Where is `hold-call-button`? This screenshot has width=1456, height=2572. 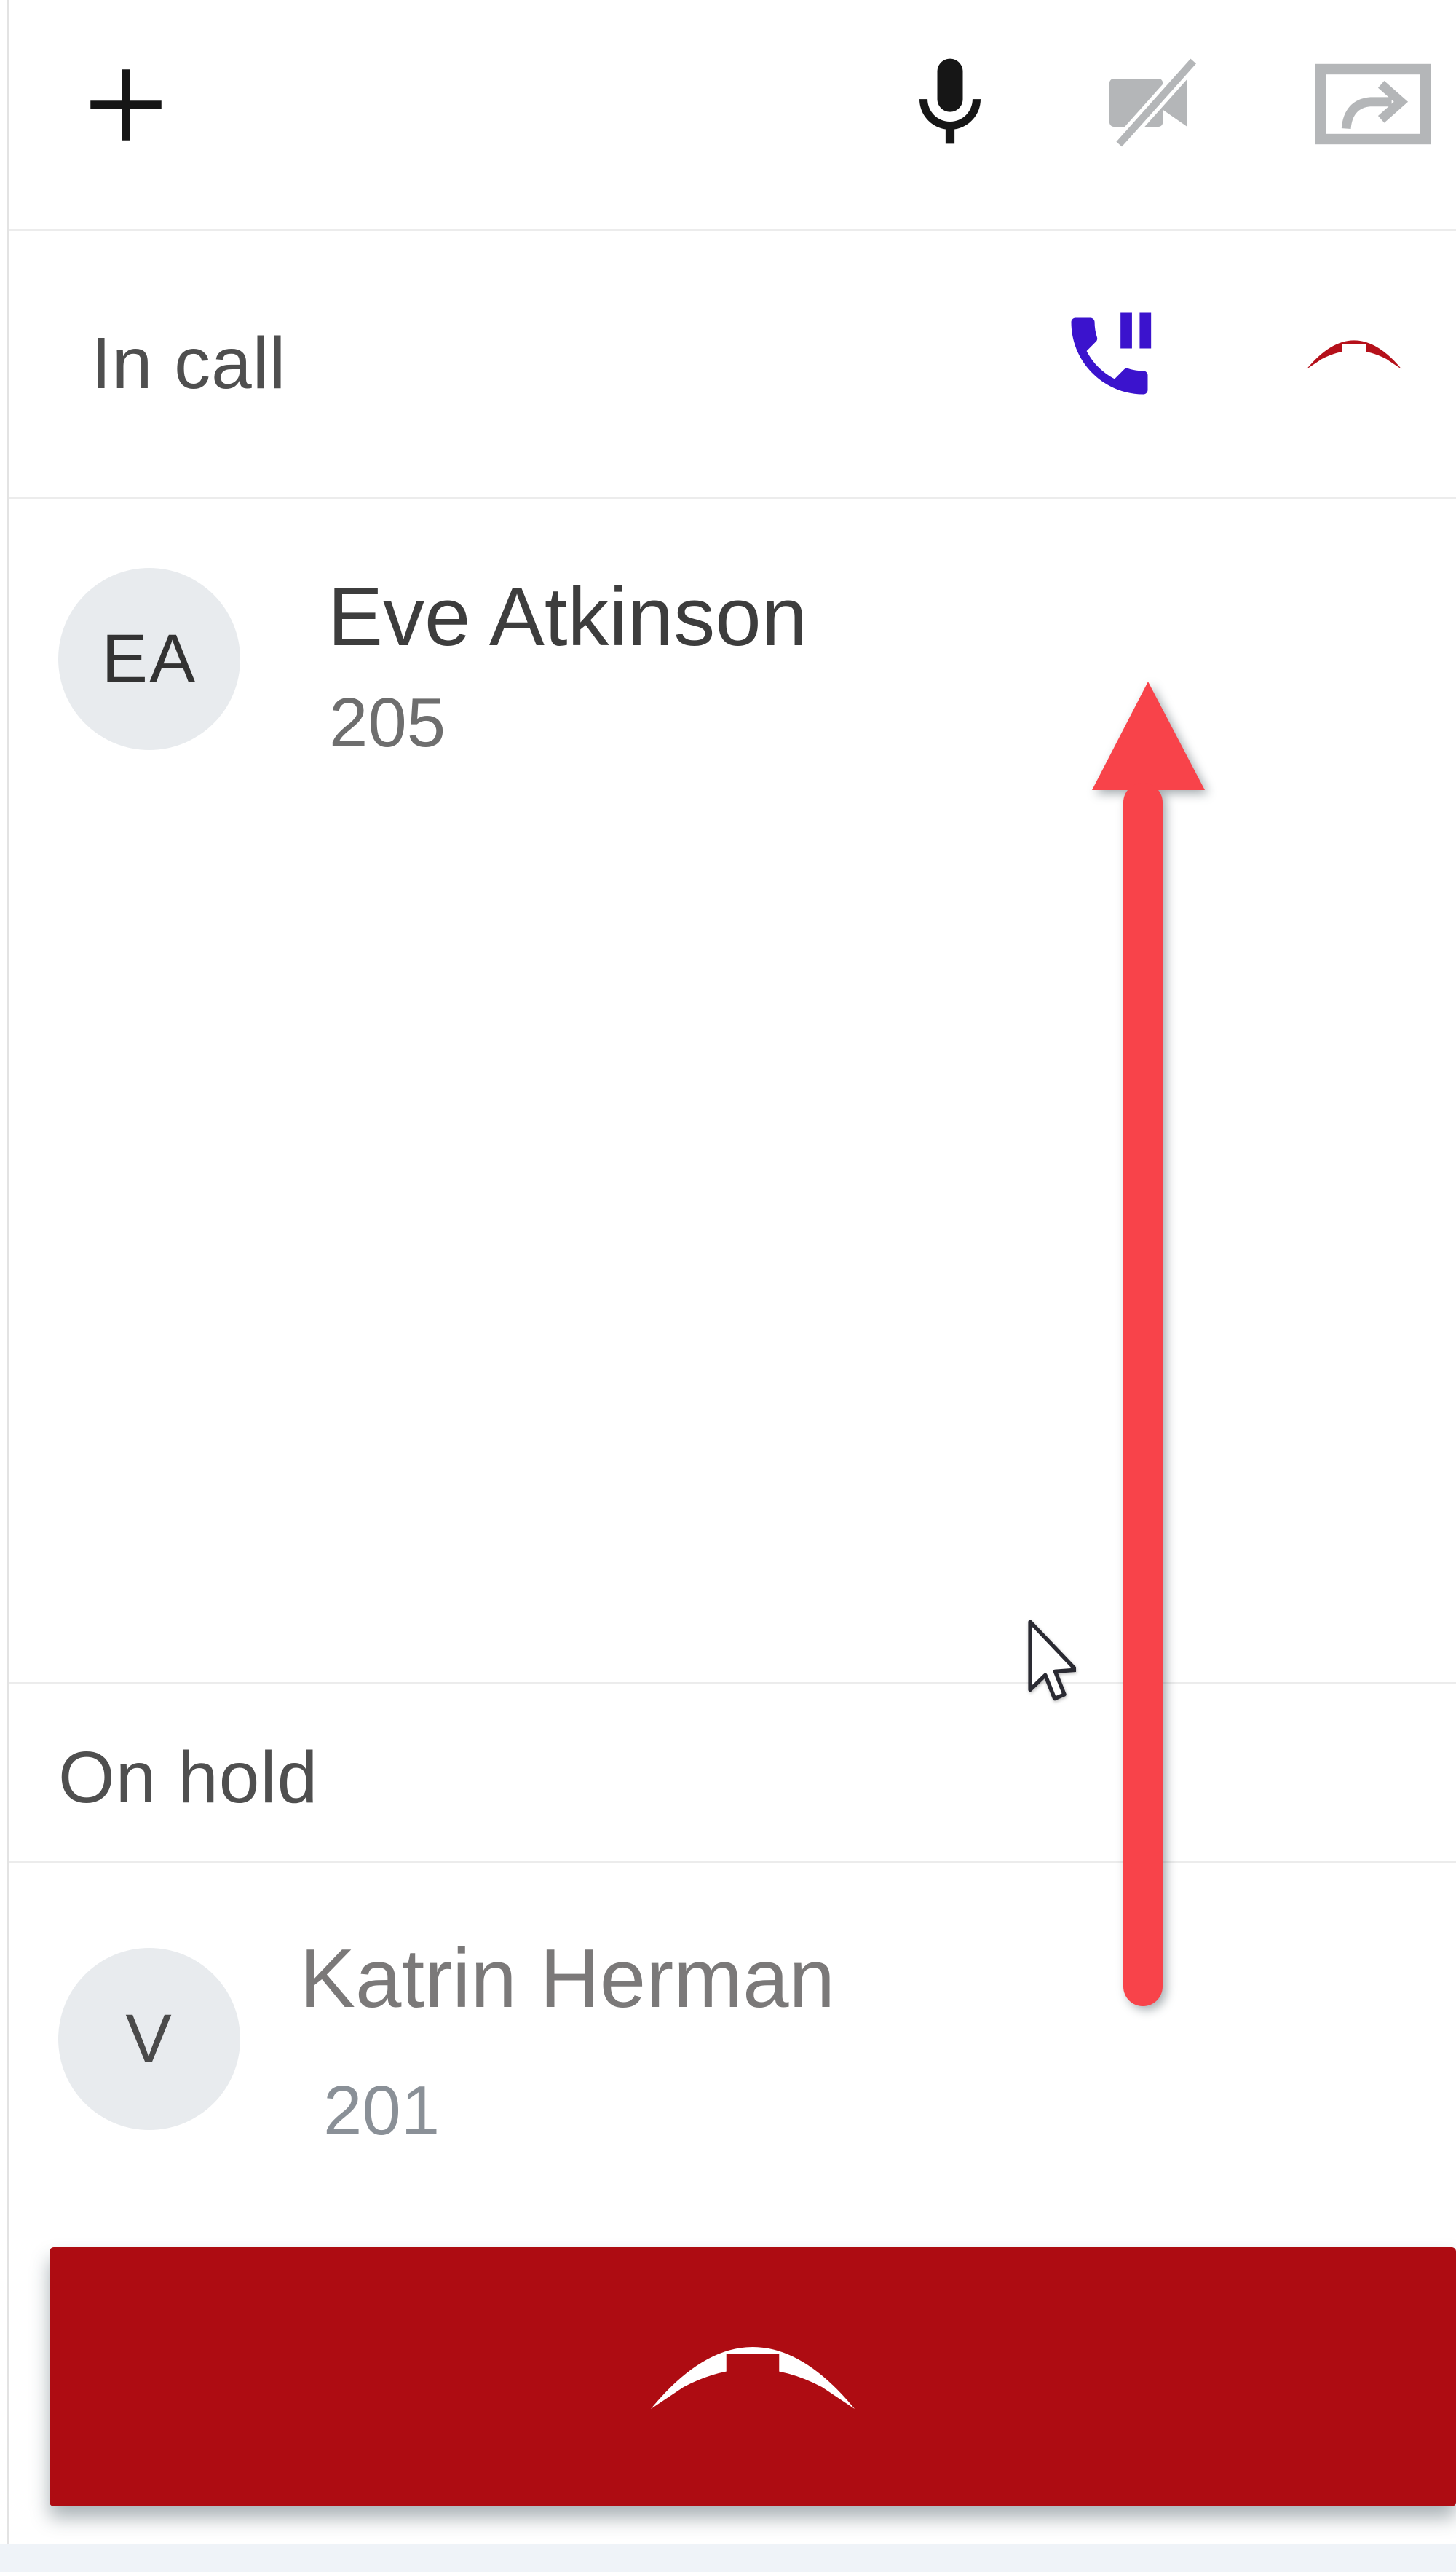 hold-call-button is located at coordinates (1109, 357).